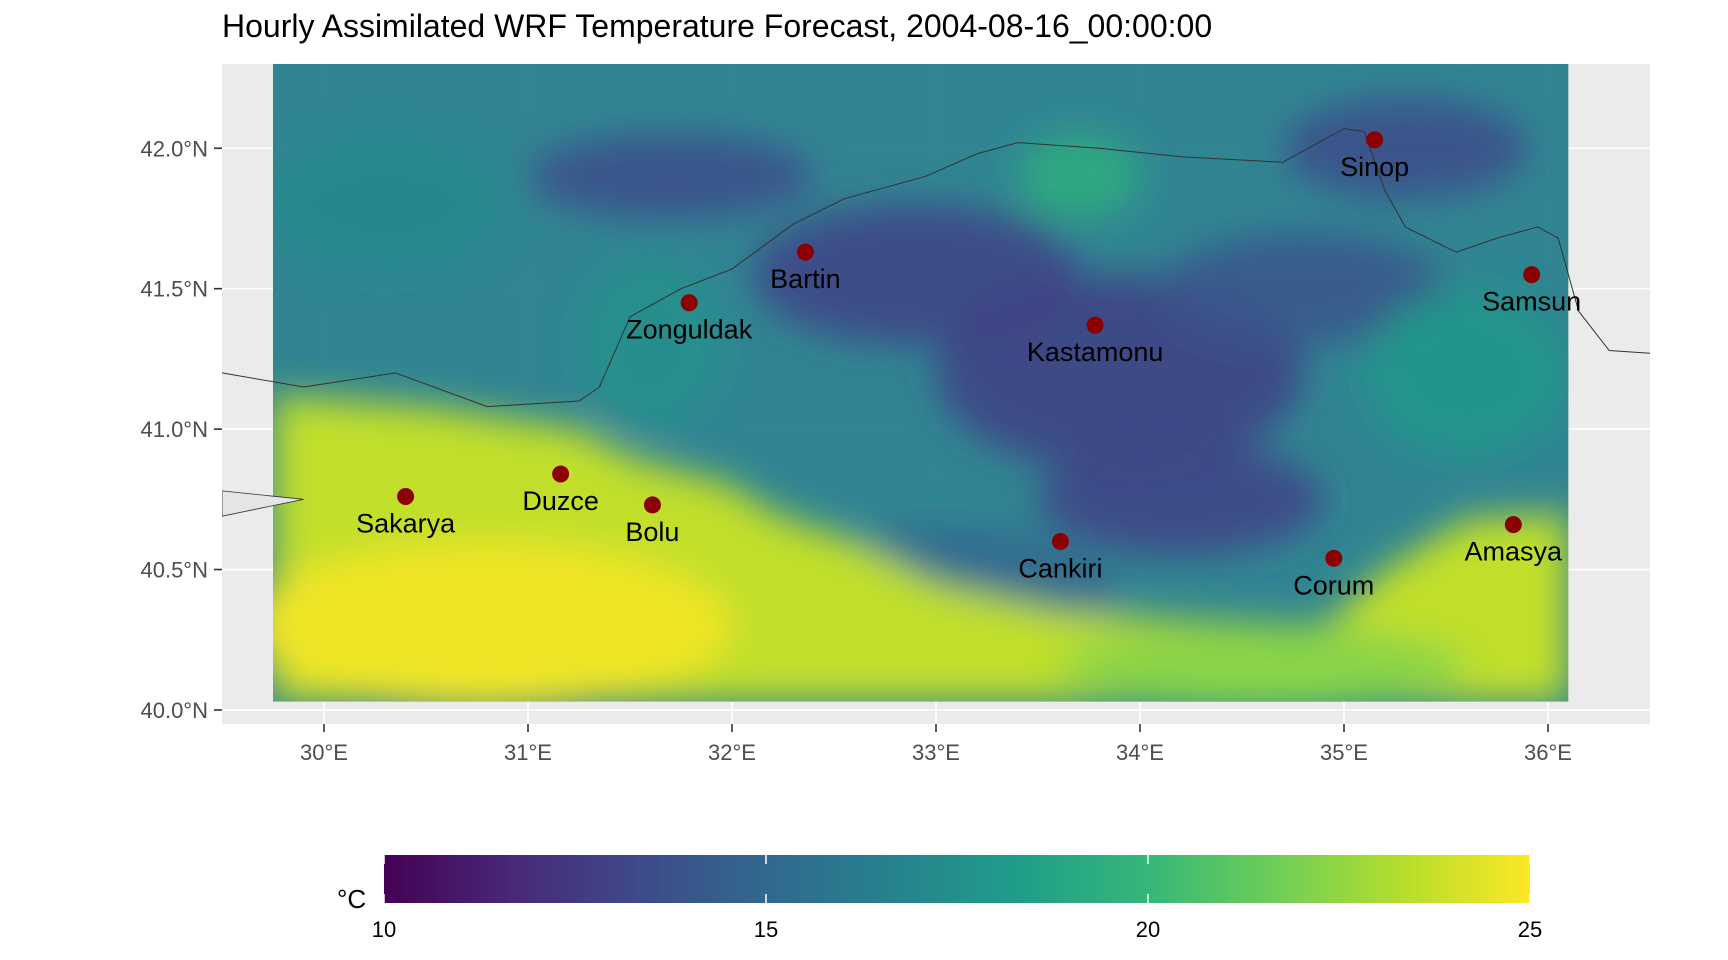  What do you see at coordinates (1333, 585) in the screenshot?
I see `city-label: Corum` at bounding box center [1333, 585].